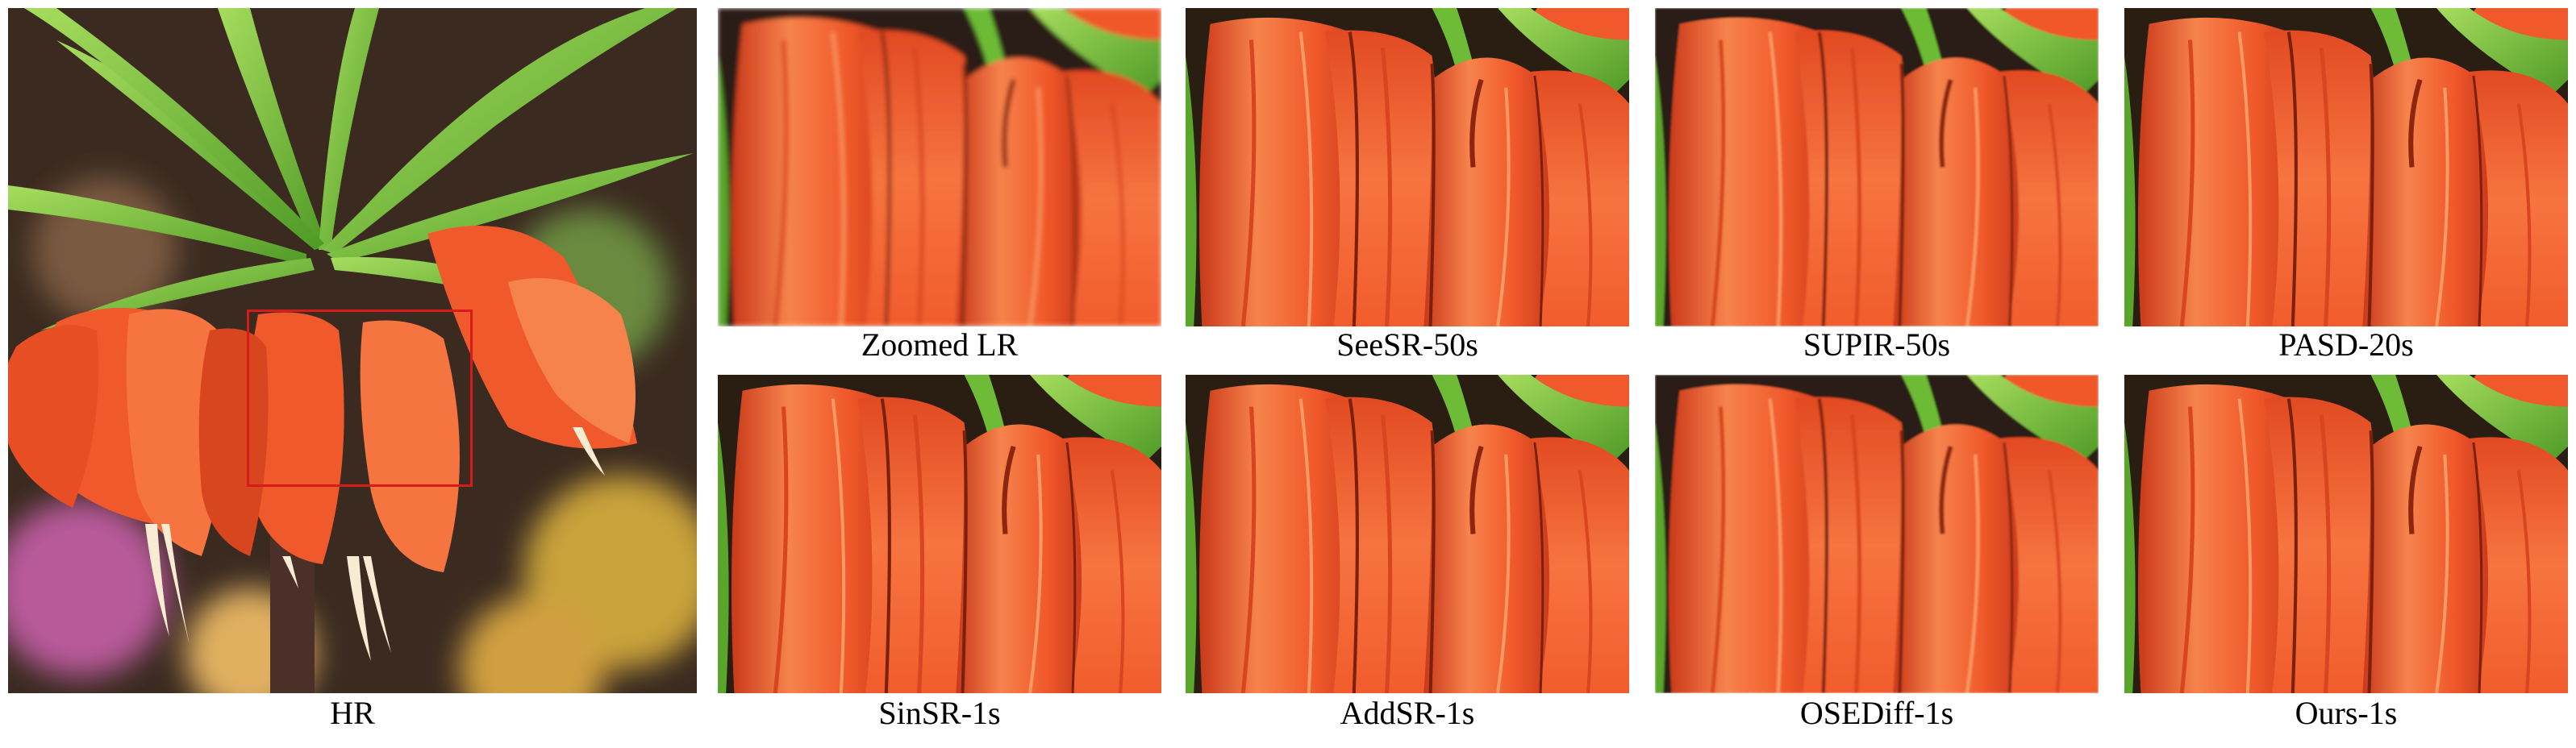 This screenshot has height=748, width=2576. Describe the element at coordinates (2346, 345) in the screenshot. I see `caption-pasd: PASD-20s` at that location.